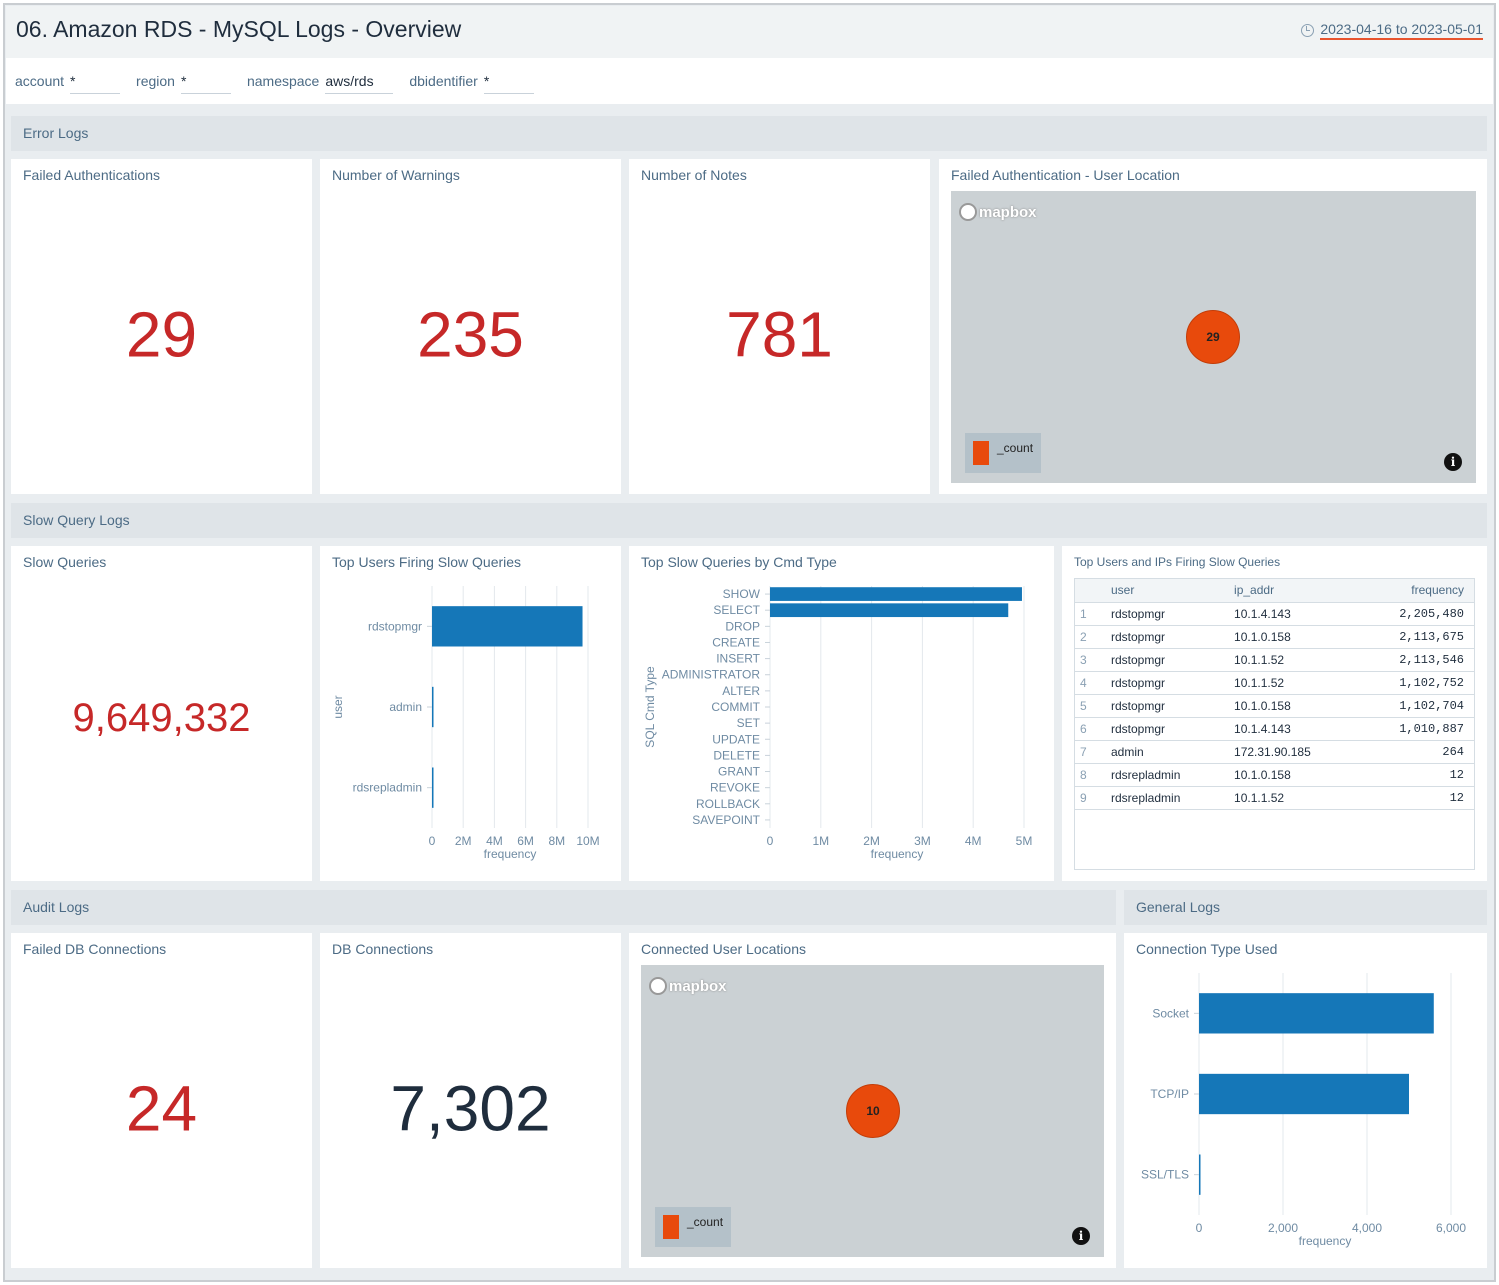 The height and width of the screenshot is (1285, 1499). What do you see at coordinates (889, 610) in the screenshot?
I see `bar-select` at bounding box center [889, 610].